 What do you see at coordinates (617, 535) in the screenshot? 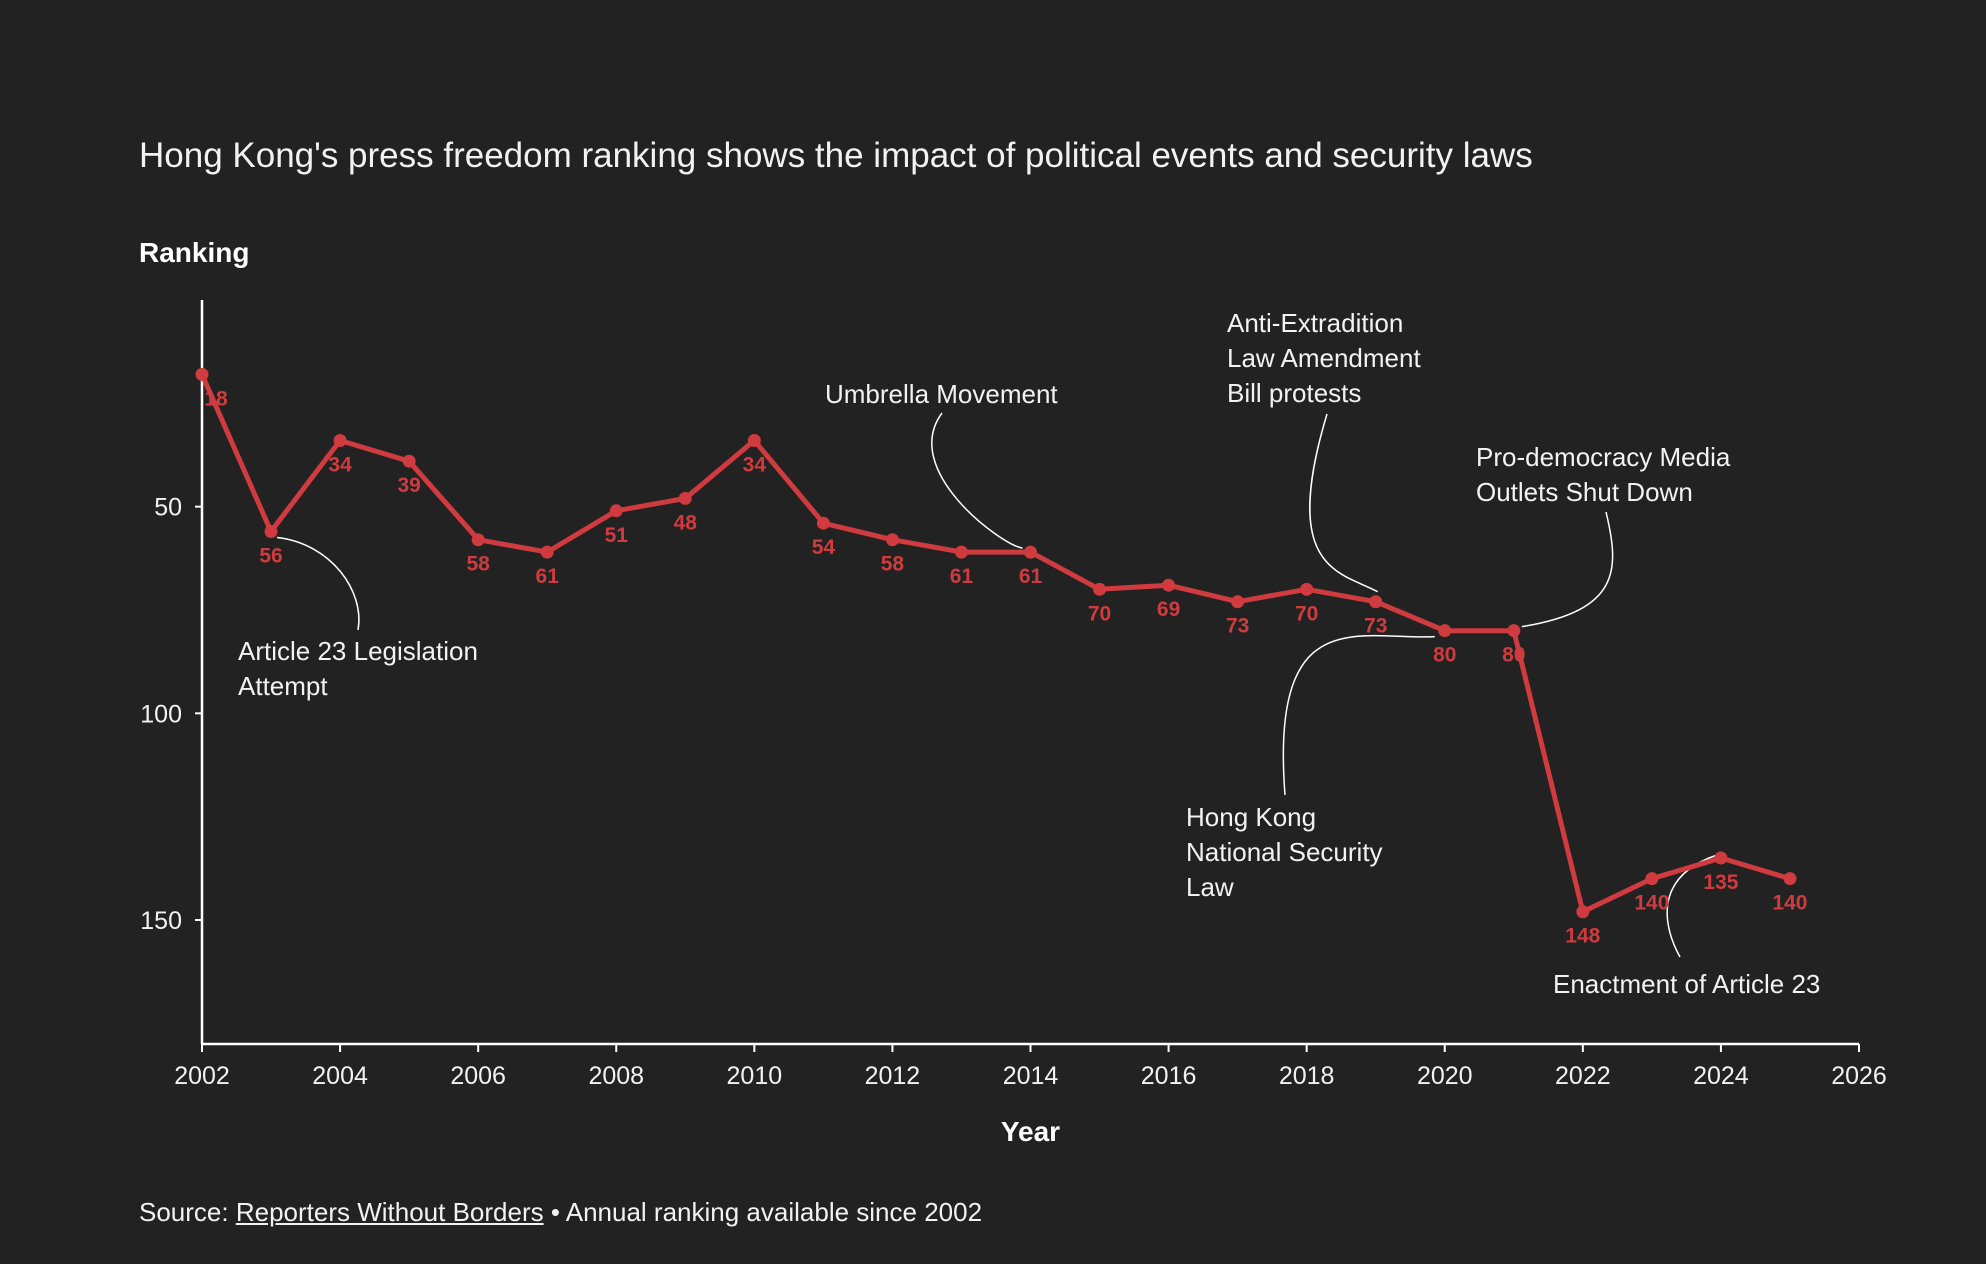
I see `data-label: 51` at bounding box center [617, 535].